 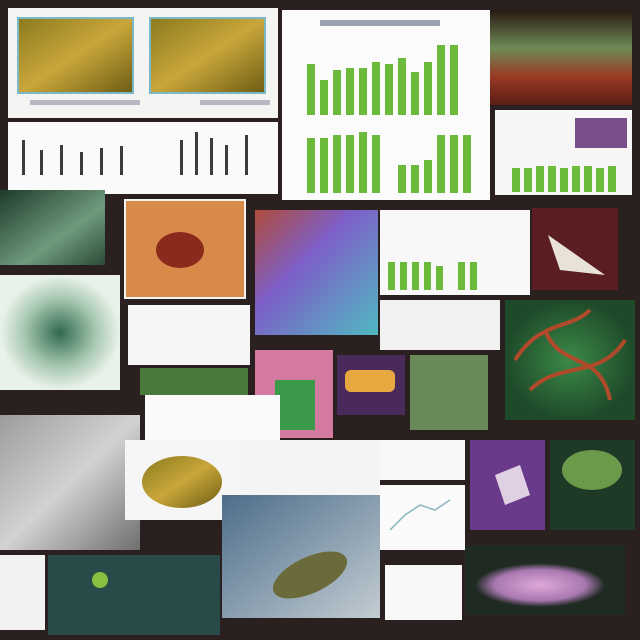 What do you see at coordinates (512, 485) in the screenshot?
I see `crystal` at bounding box center [512, 485].